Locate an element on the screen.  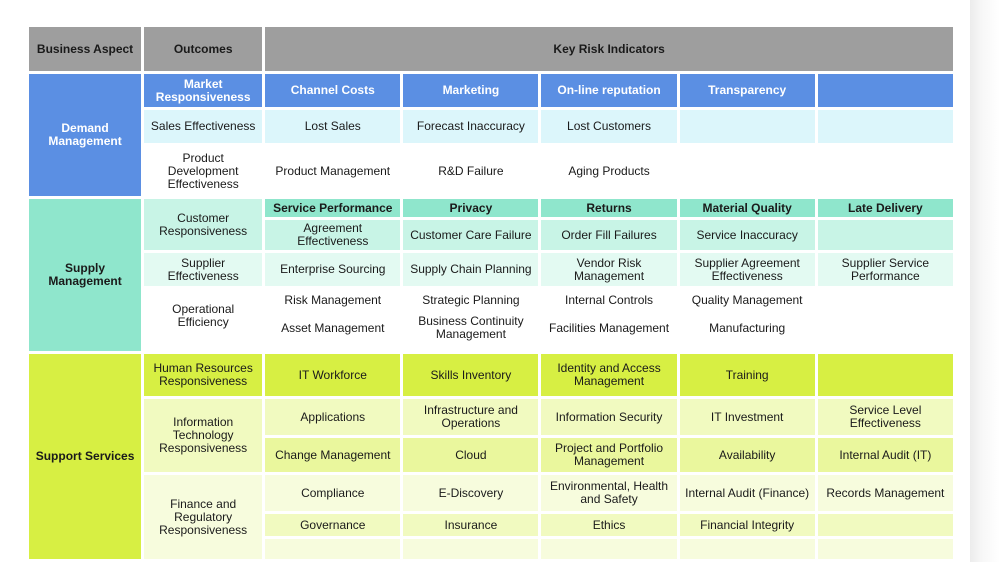
kri-cell: Service Performance is located at coordinates (333, 208).